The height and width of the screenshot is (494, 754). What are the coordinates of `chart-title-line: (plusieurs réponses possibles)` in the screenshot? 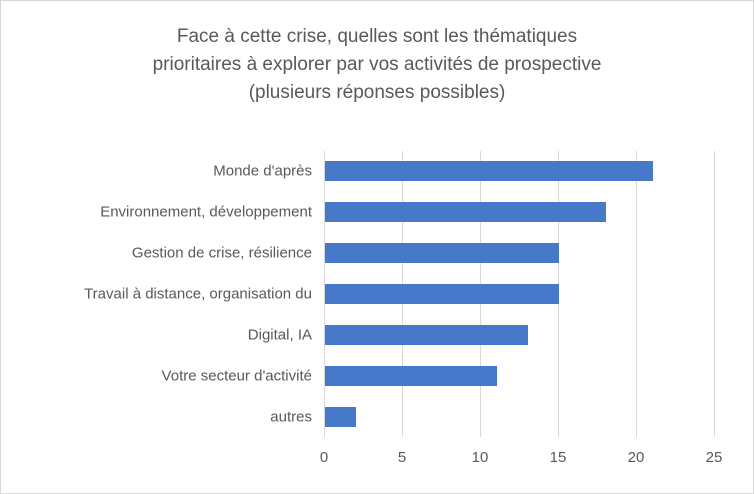 It's located at (377, 92).